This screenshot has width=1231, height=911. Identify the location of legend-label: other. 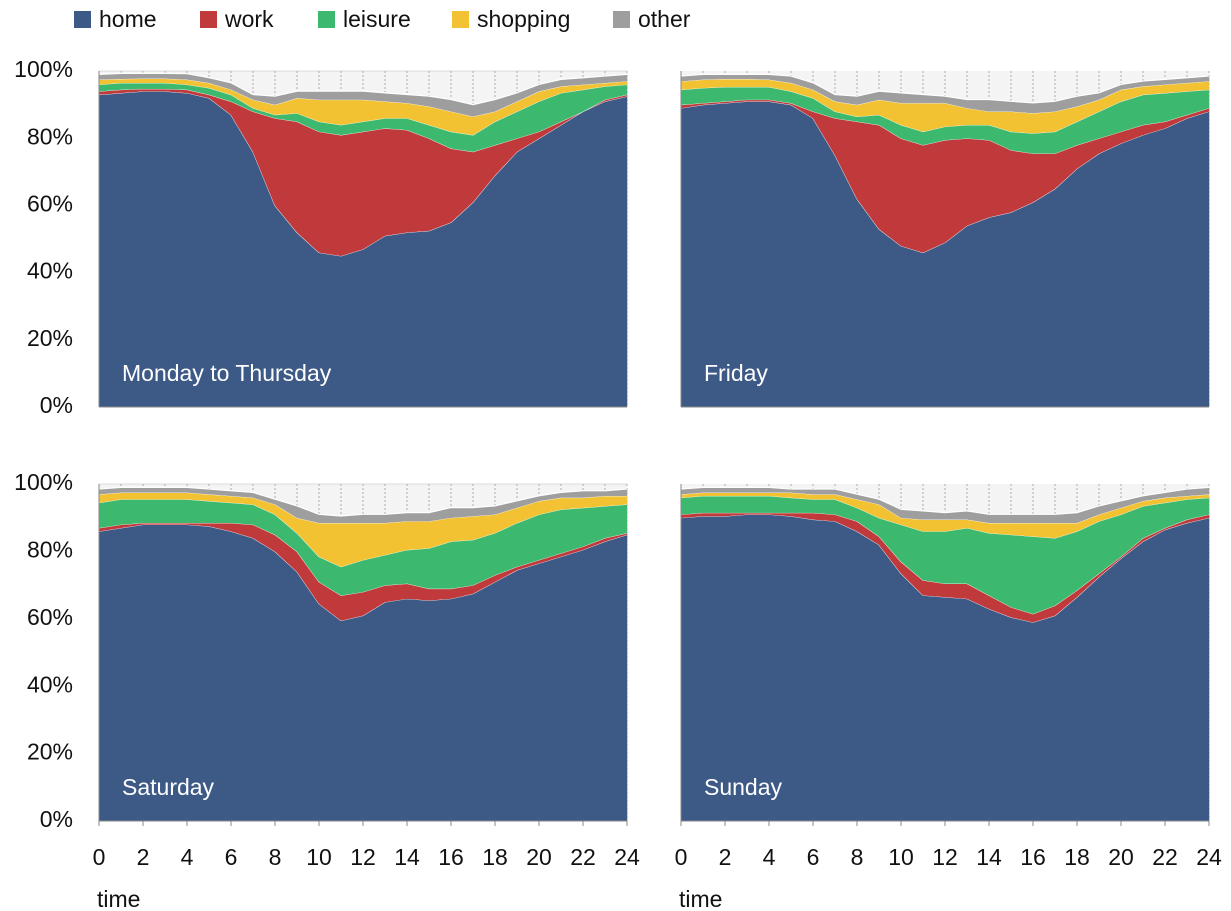
(664, 19).